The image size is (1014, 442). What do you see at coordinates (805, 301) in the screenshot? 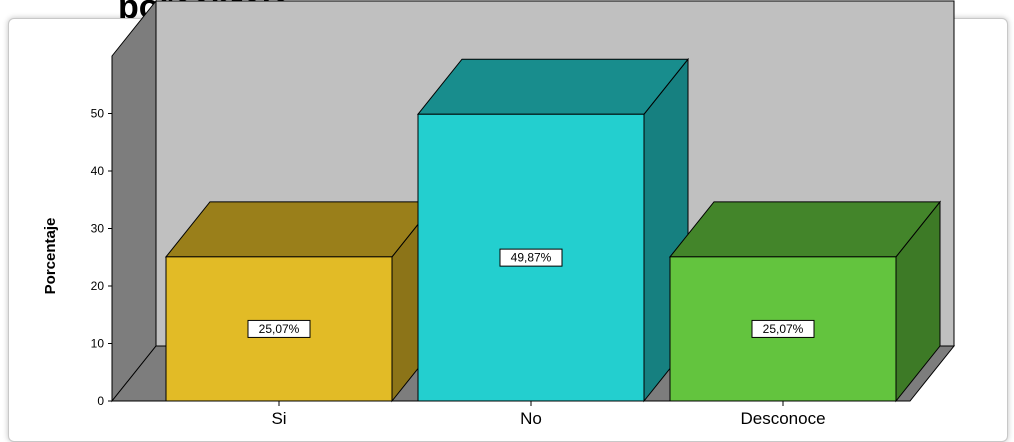
I see `bar-desconoce: 25,07%` at bounding box center [805, 301].